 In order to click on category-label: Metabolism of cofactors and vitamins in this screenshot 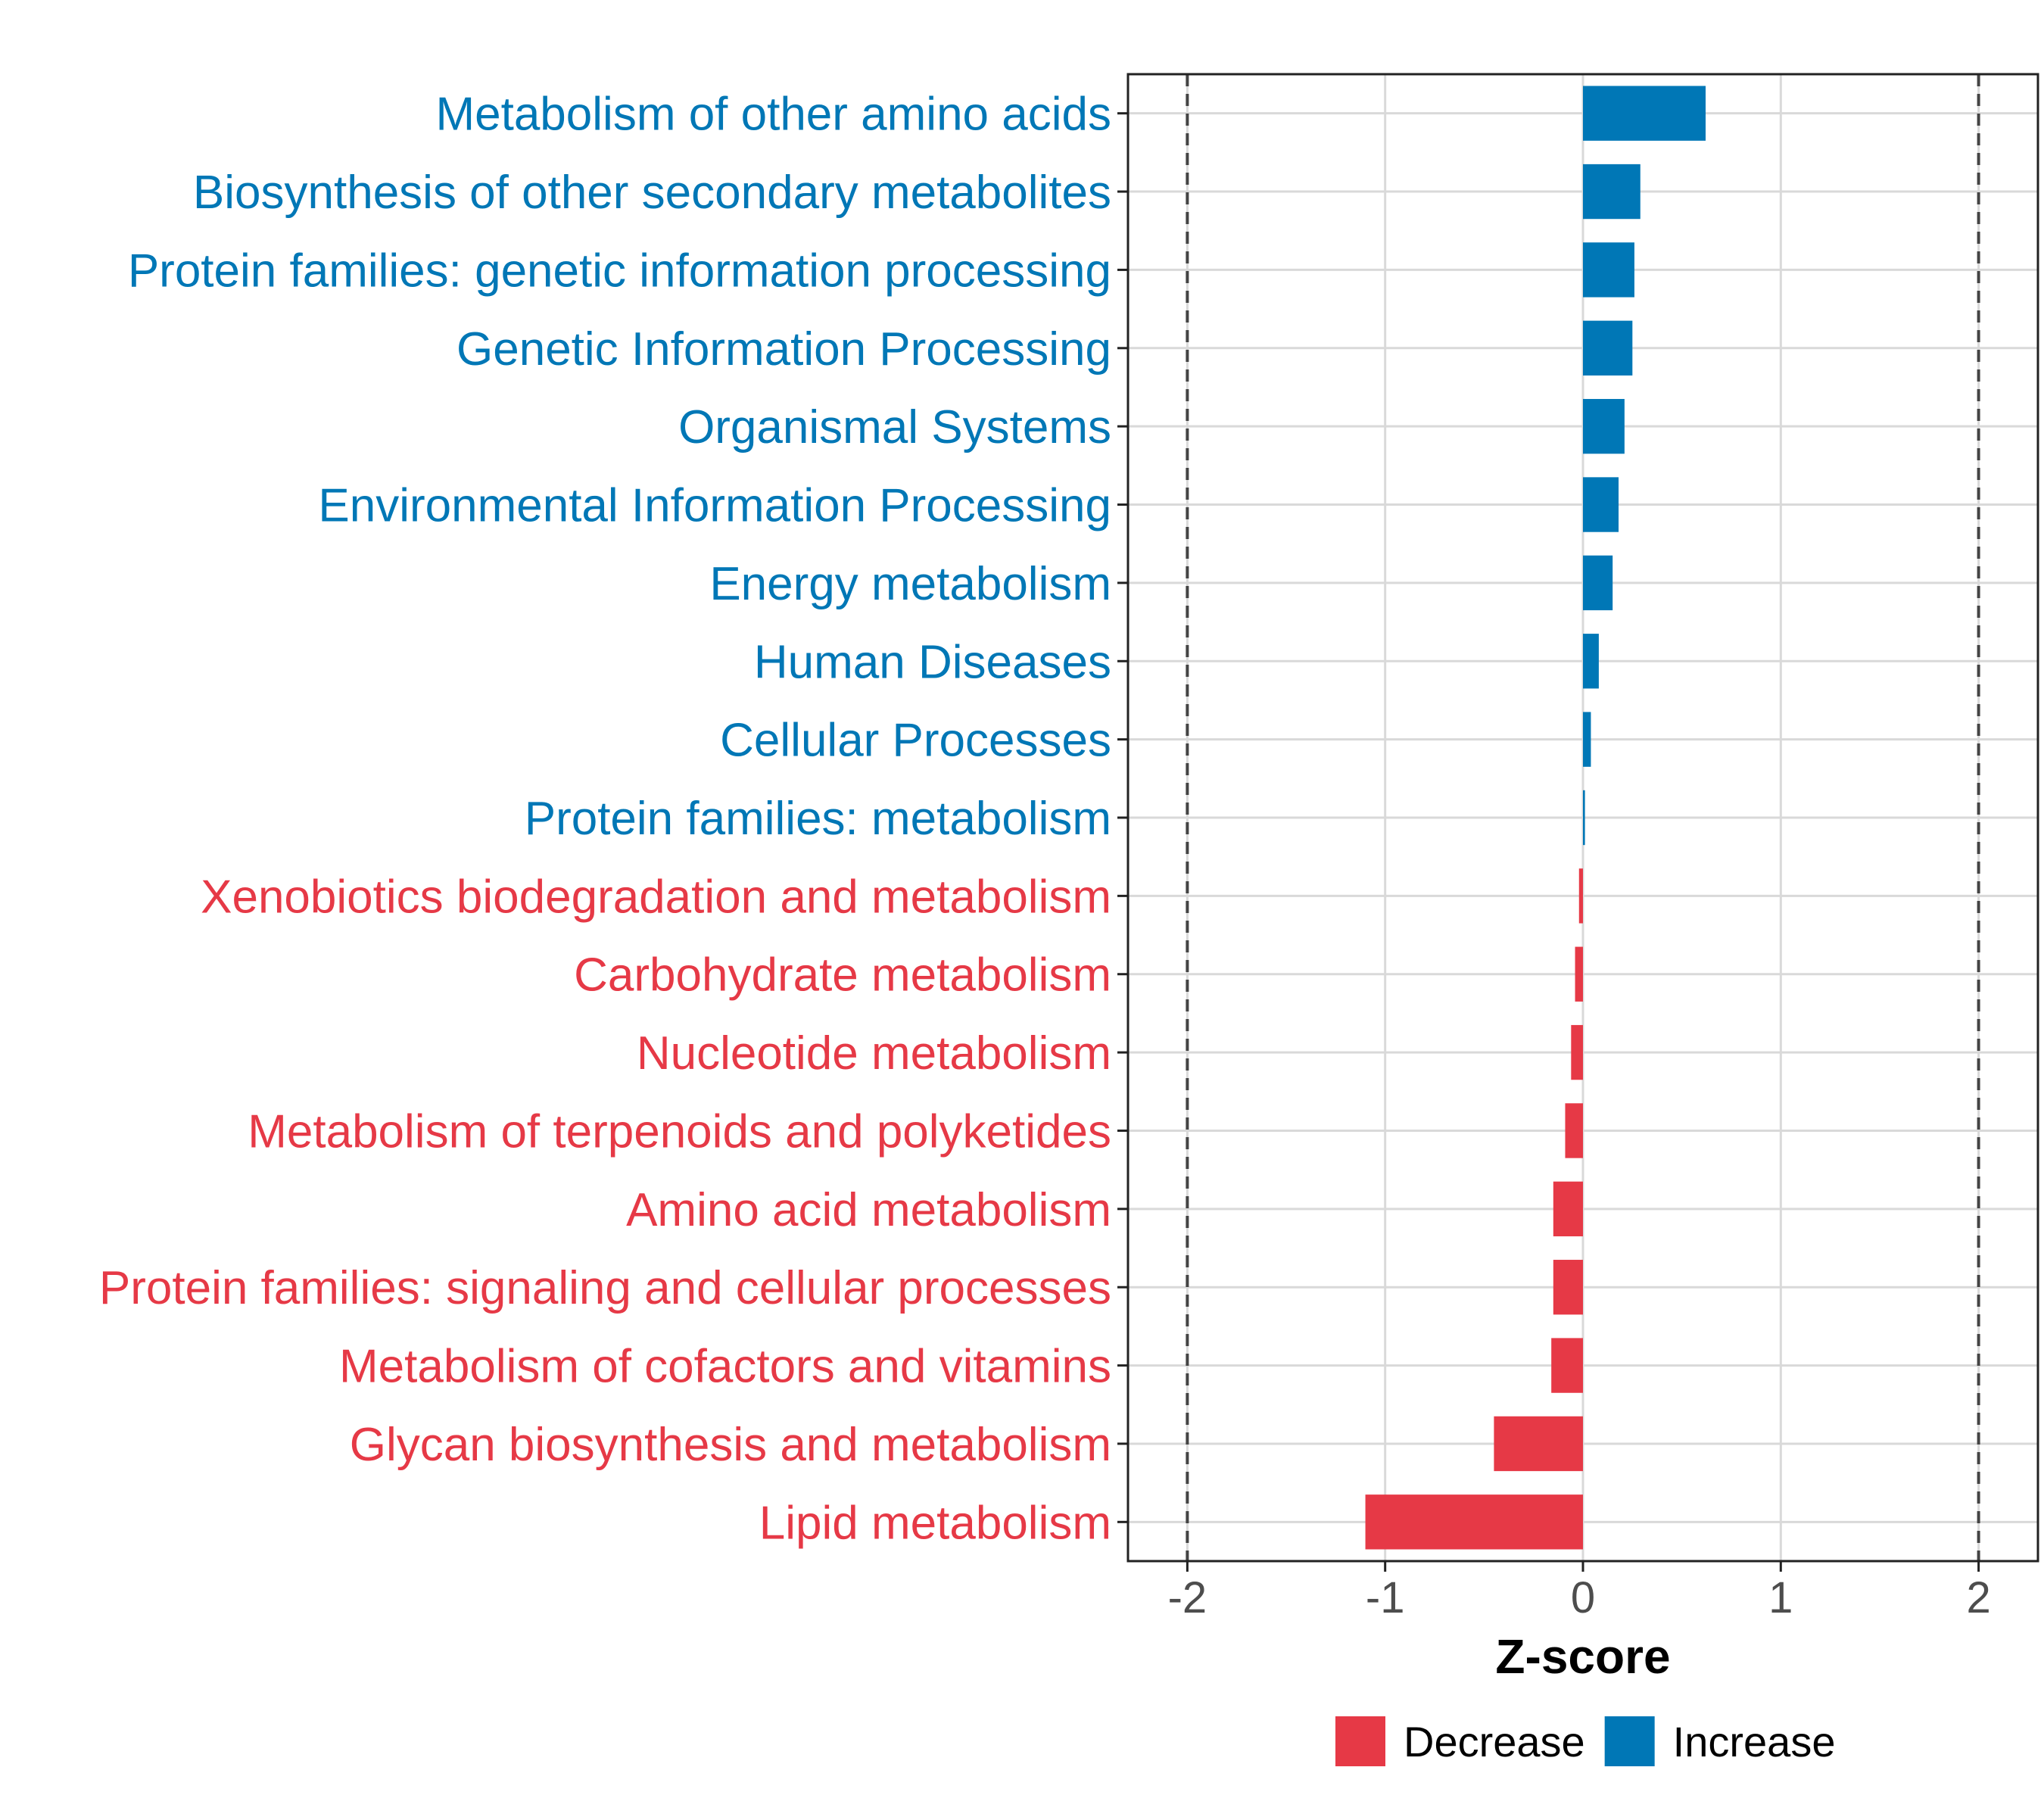, I will do `click(725, 1367)`.